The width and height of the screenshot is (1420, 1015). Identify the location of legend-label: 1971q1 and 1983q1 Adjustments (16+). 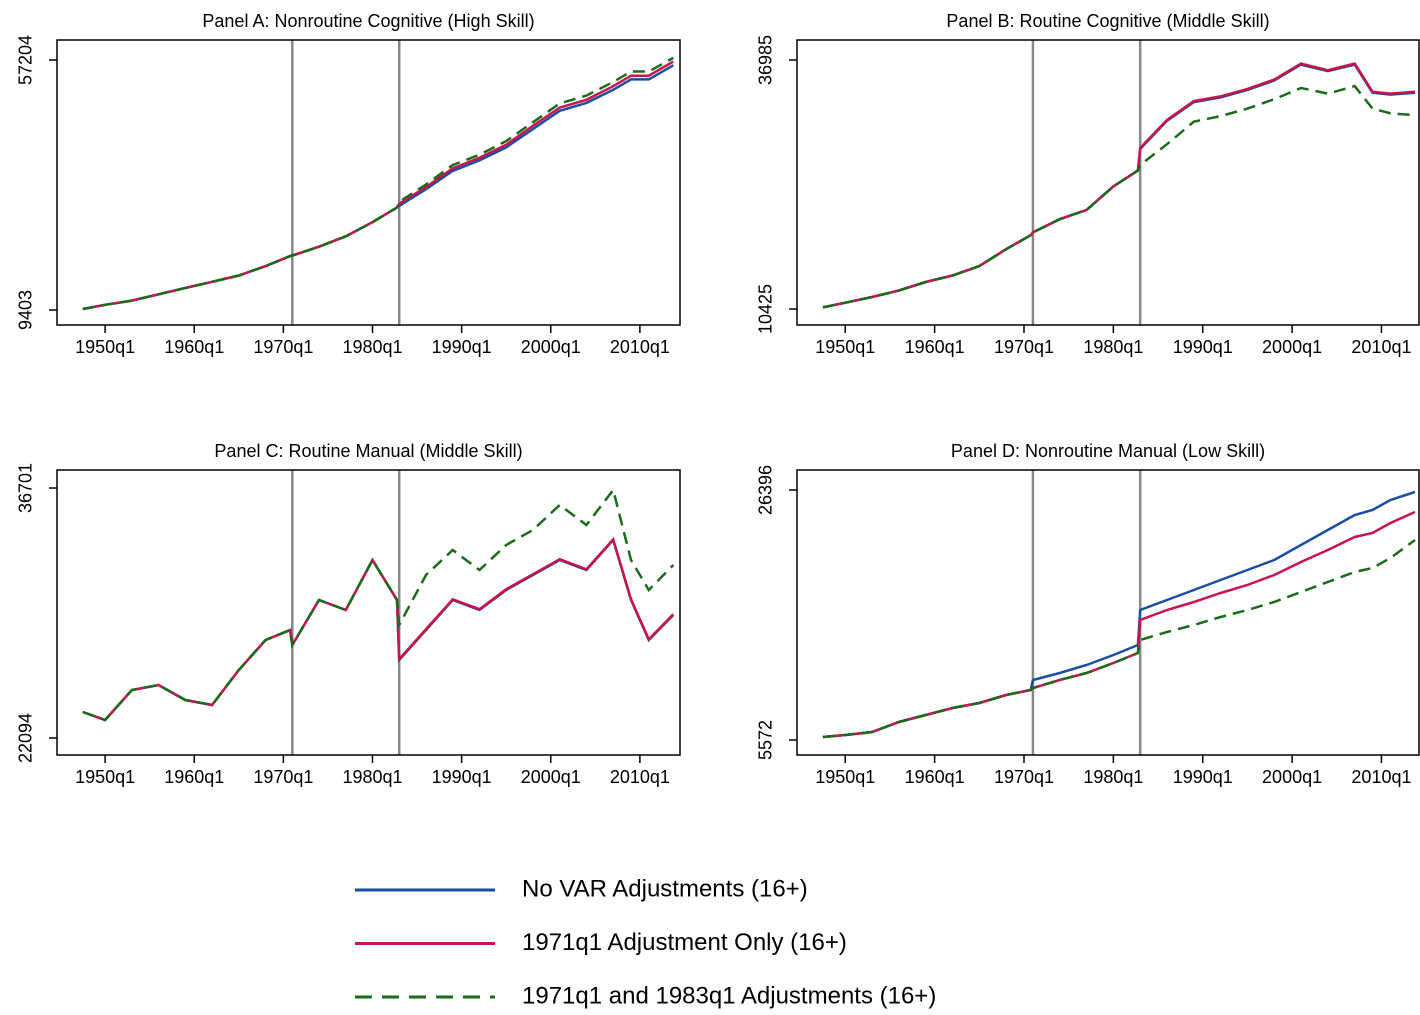
(729, 995).